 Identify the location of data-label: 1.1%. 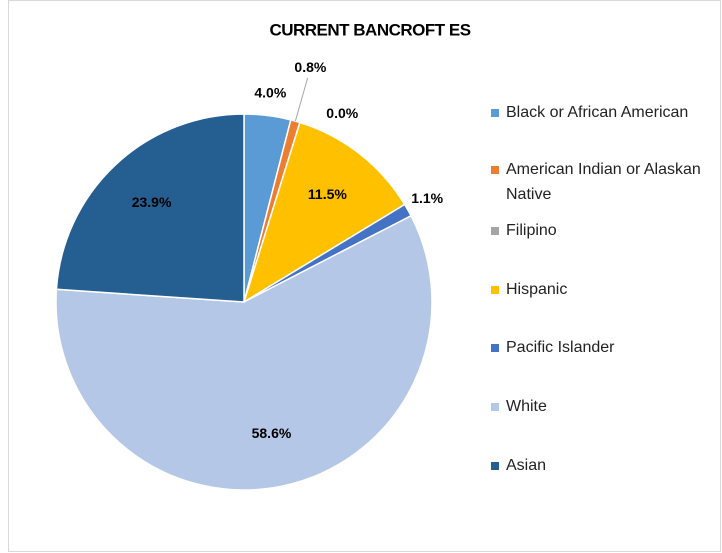
(427, 198).